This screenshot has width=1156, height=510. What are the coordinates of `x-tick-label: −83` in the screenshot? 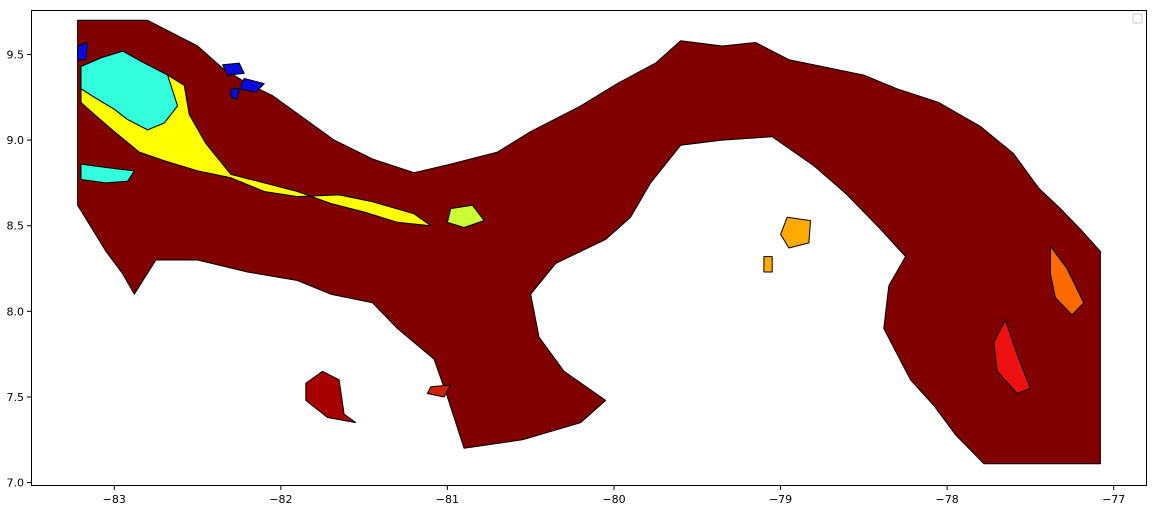 It's located at (114, 499).